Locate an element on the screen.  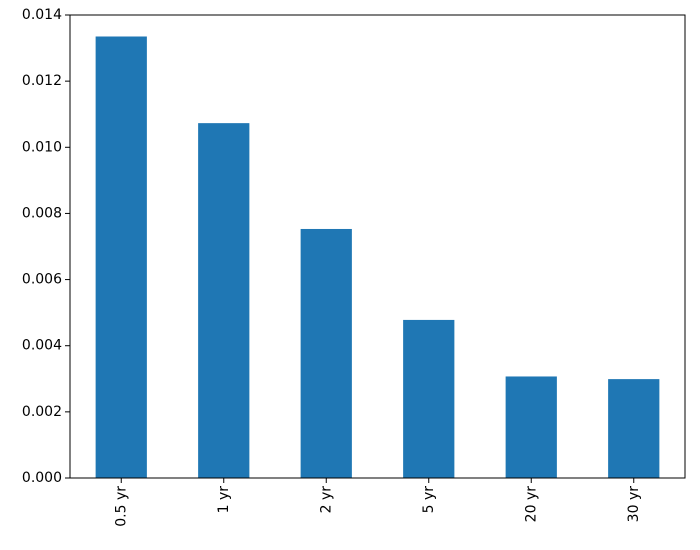
bar-0-5-yr is located at coordinates (121, 257).